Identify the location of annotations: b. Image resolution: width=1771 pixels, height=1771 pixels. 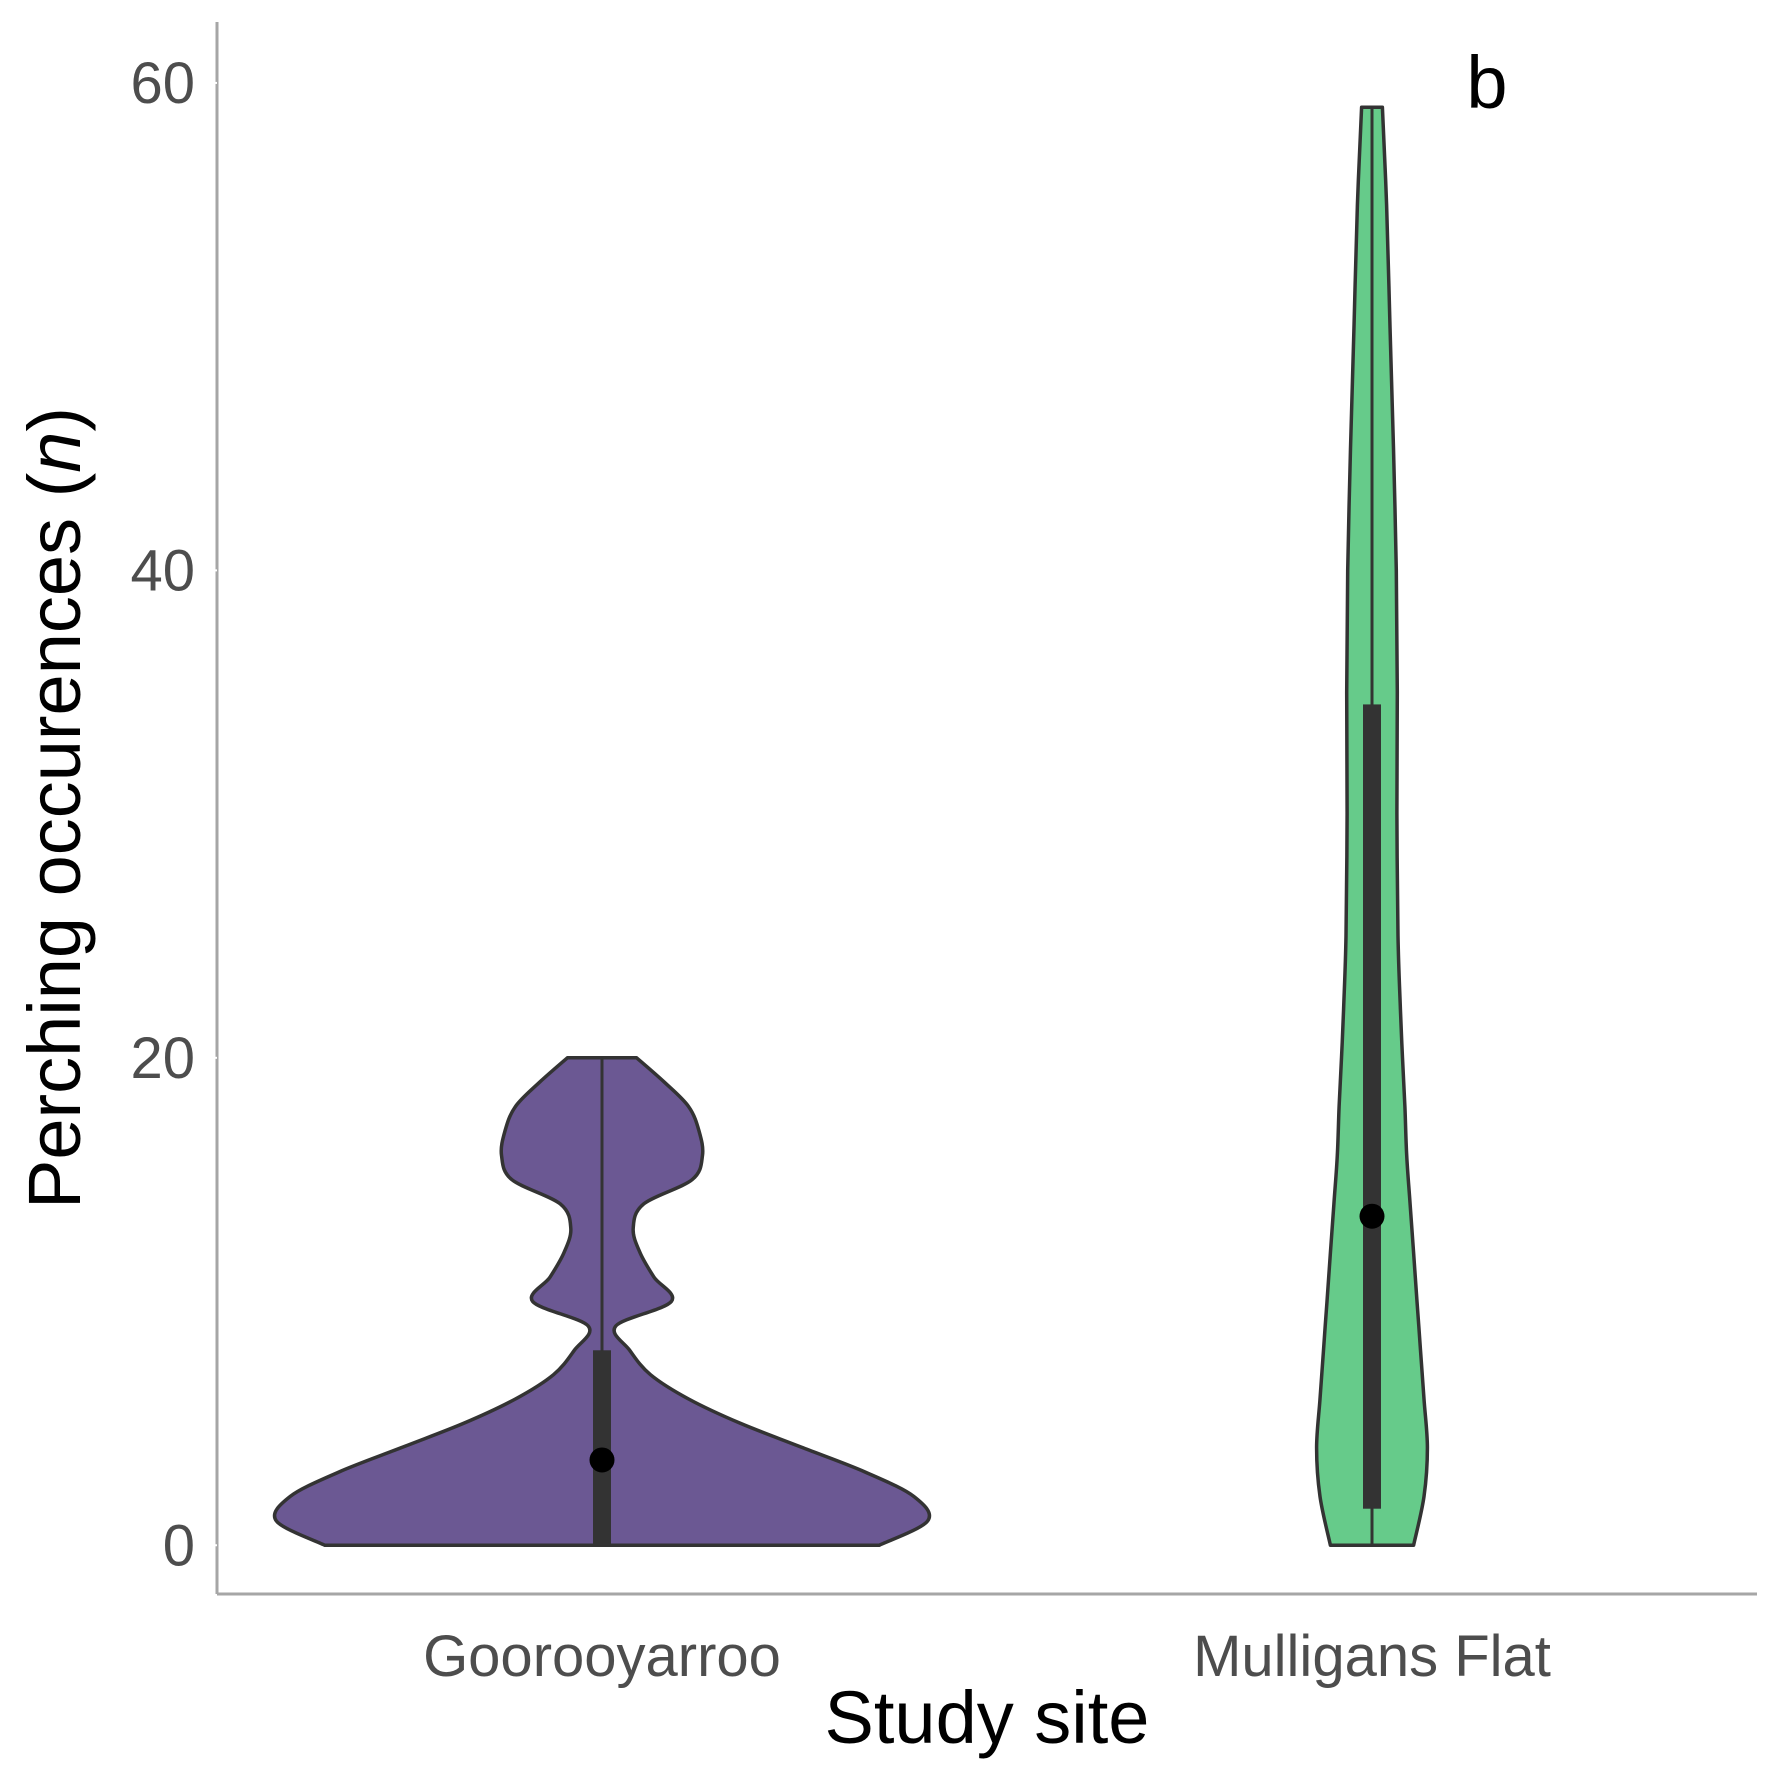
(1486, 82).